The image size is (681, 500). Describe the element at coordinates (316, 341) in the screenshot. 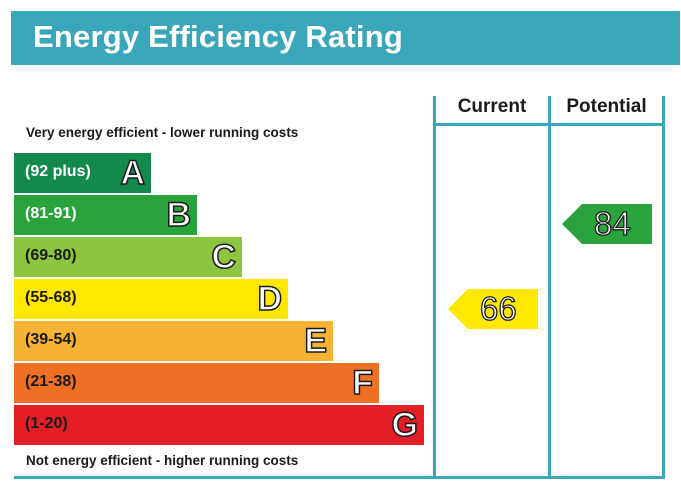

I see `band-letter-label: E` at that location.